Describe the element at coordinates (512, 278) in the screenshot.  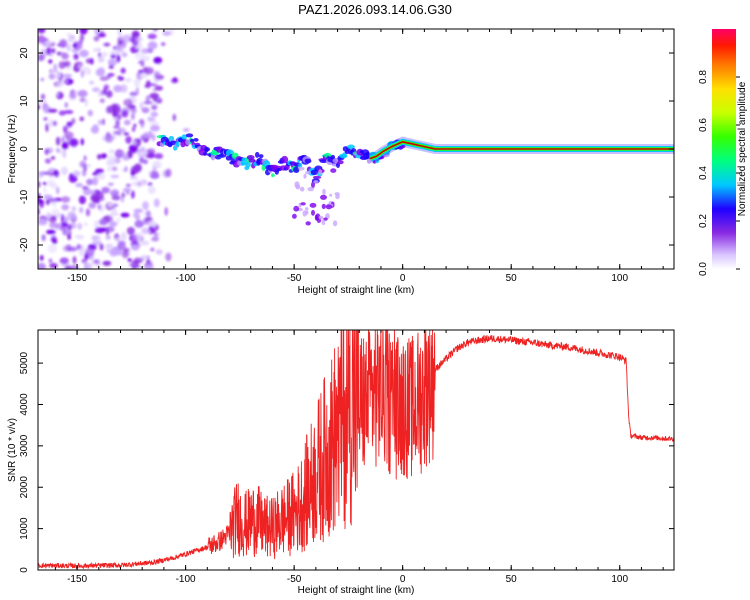
I see `spectrogram-x-tick-label: 50` at that location.